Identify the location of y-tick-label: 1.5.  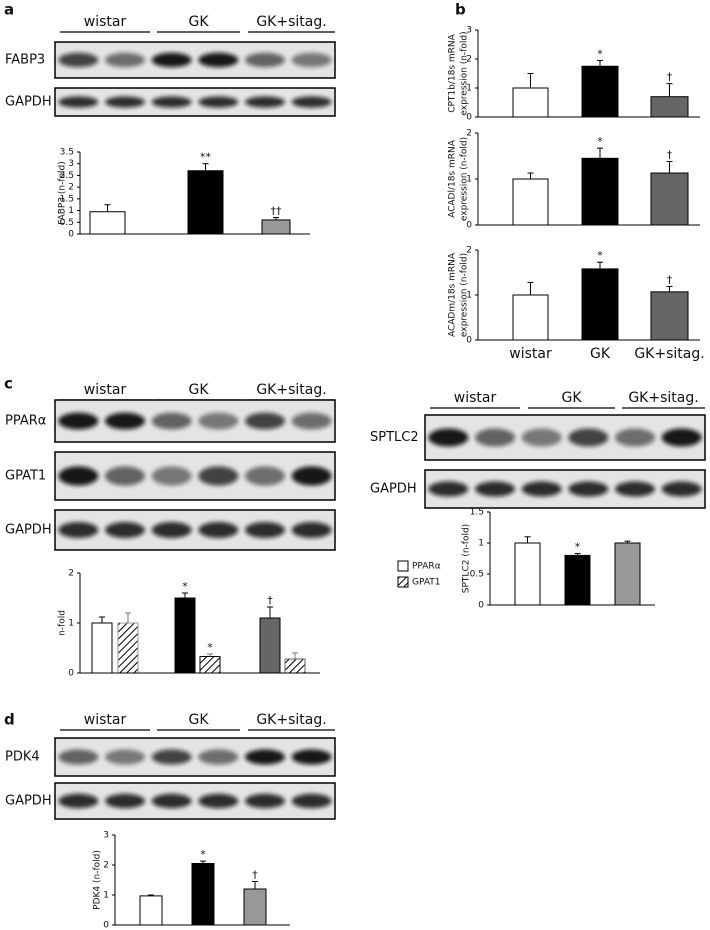
(67, 199).